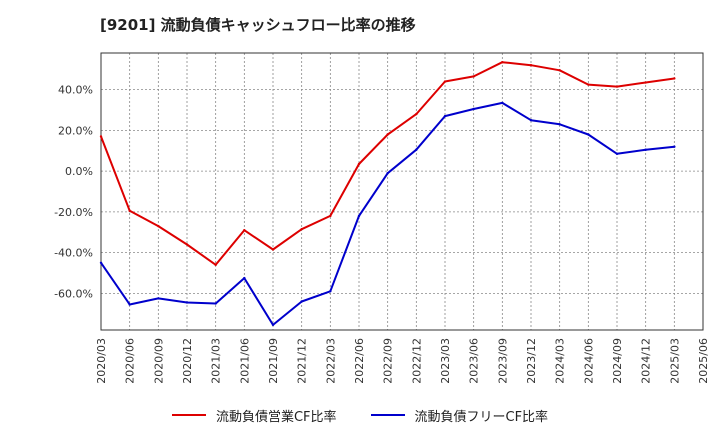 The height and width of the screenshot is (440, 720). What do you see at coordinates (445, 361) in the screenshot?
I see `x-tick-label: 2023/03` at bounding box center [445, 361].